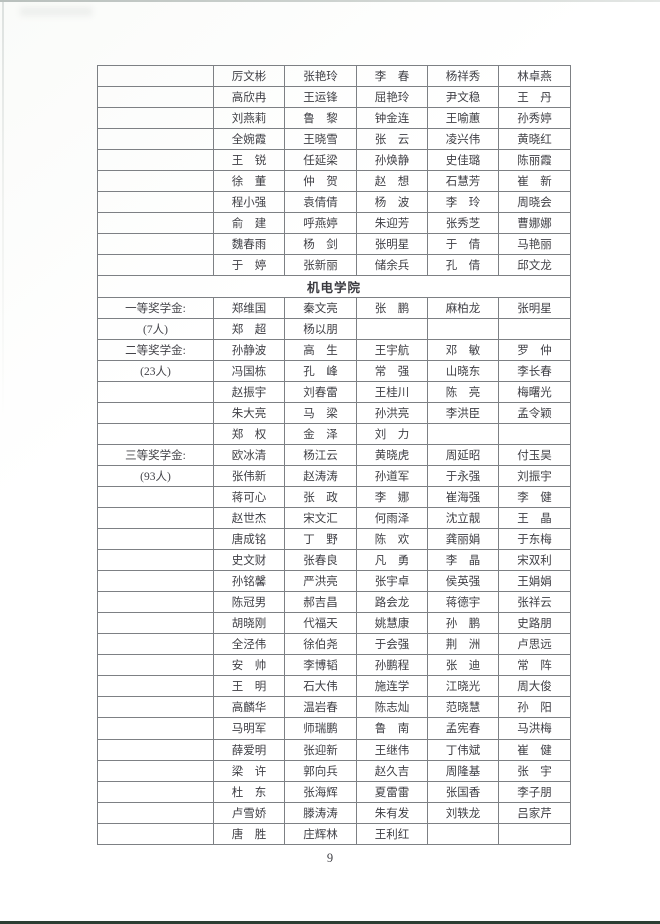 This screenshot has height=924, width=660. Describe the element at coordinates (392, 412) in the screenshot. I see `name-cell: 孙洪亮` at that location.